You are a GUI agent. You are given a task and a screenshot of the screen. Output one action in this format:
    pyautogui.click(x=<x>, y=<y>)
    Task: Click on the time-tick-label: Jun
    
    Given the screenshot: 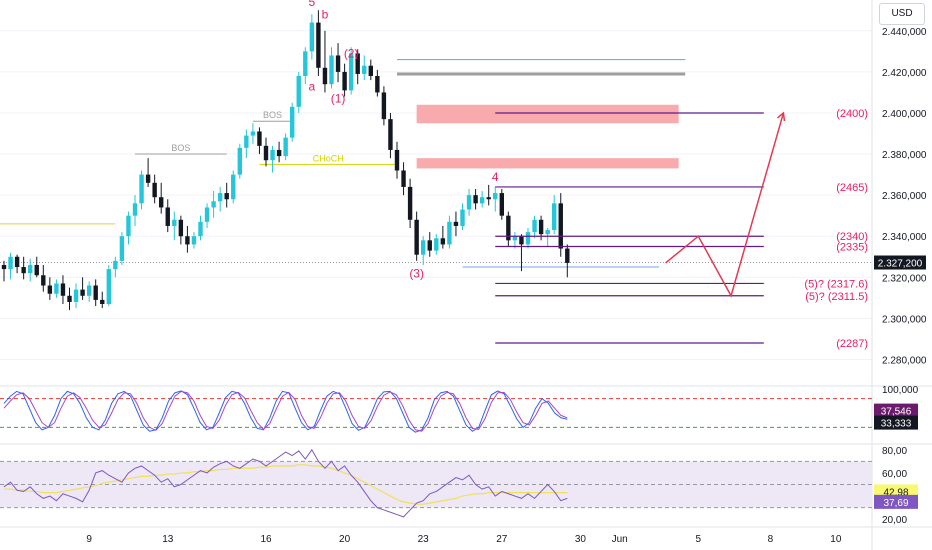 What is the action you would take?
    pyautogui.click(x=620, y=539)
    